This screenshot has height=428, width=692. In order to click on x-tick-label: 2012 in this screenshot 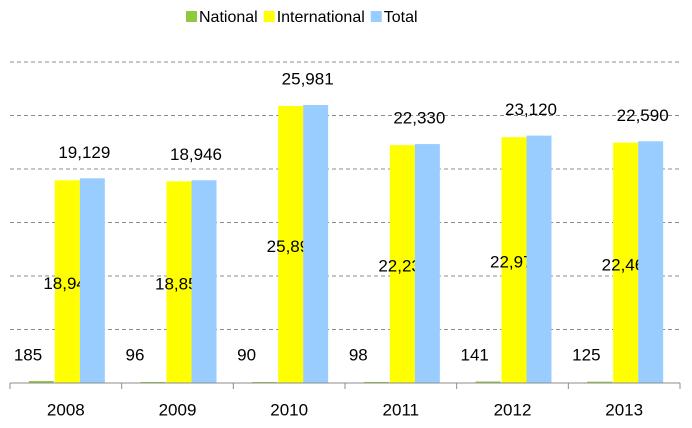, I will do `click(513, 409)`.